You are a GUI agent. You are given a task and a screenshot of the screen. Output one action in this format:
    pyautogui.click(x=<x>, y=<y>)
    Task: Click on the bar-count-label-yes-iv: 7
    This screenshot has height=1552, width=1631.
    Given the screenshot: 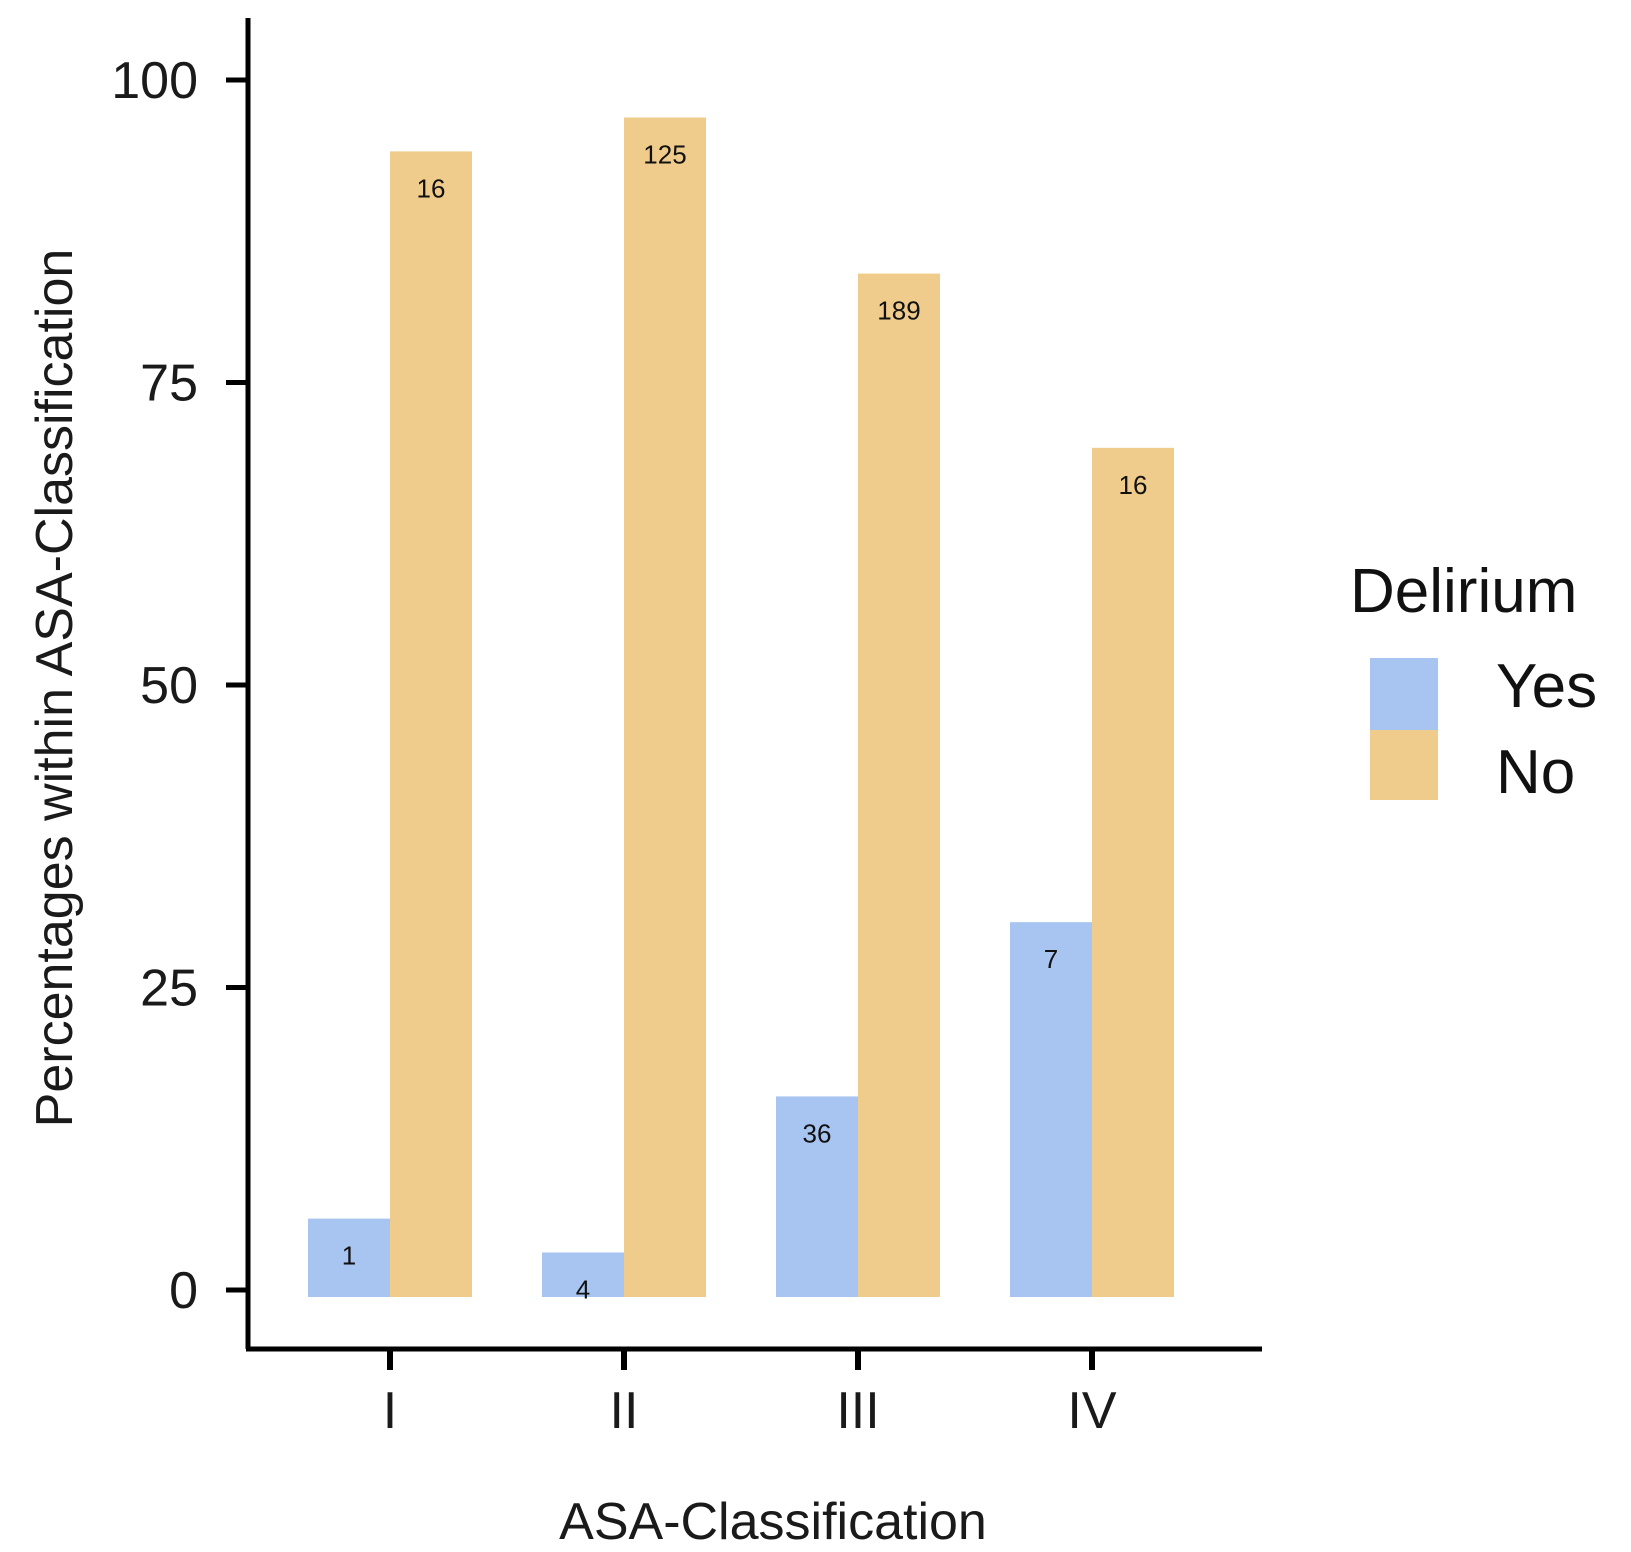 What is the action you would take?
    pyautogui.click(x=1051, y=959)
    